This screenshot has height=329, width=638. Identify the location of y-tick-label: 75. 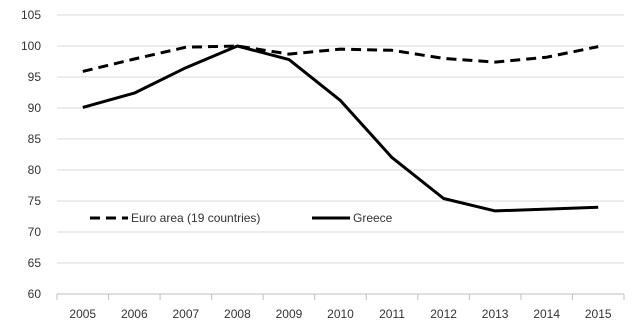
(35, 201).